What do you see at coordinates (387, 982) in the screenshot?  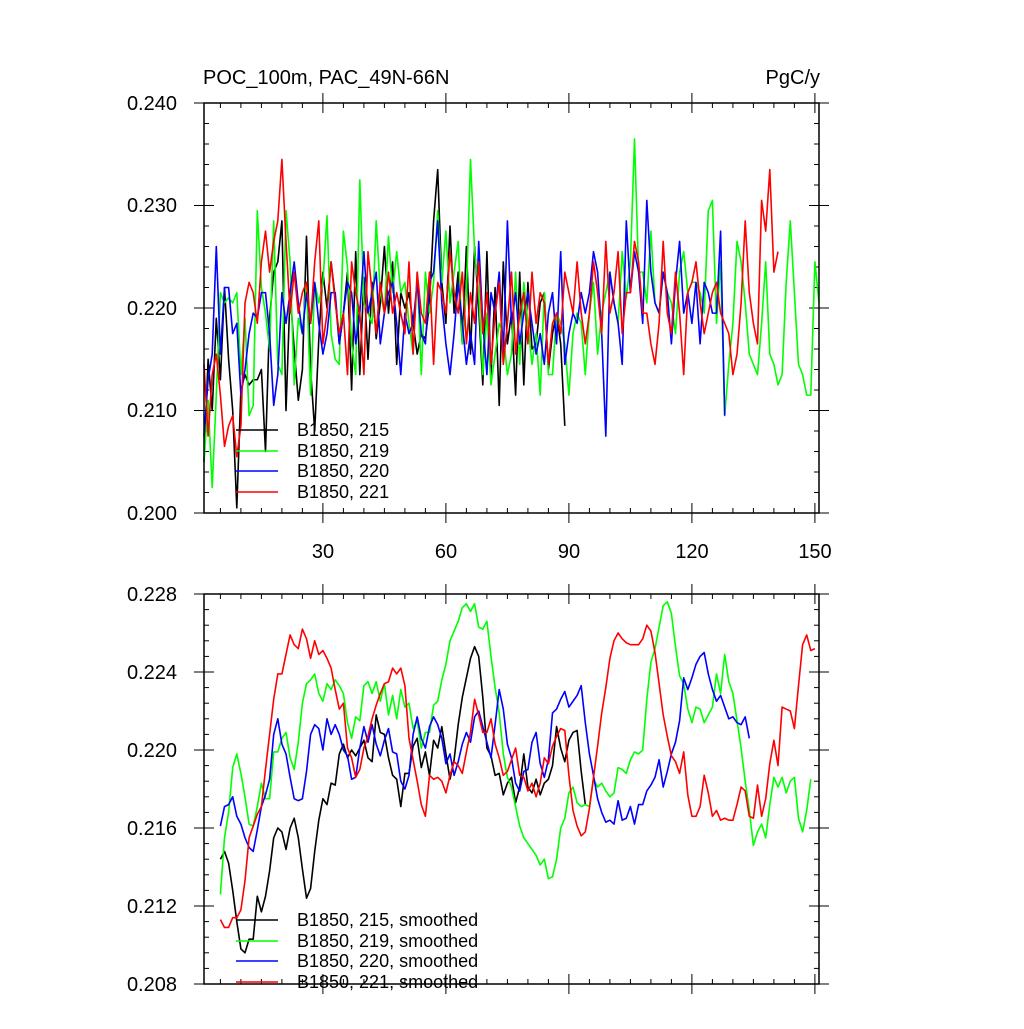 I see `legend-label-221-smoothed: B1850, 221, smoothed` at bounding box center [387, 982].